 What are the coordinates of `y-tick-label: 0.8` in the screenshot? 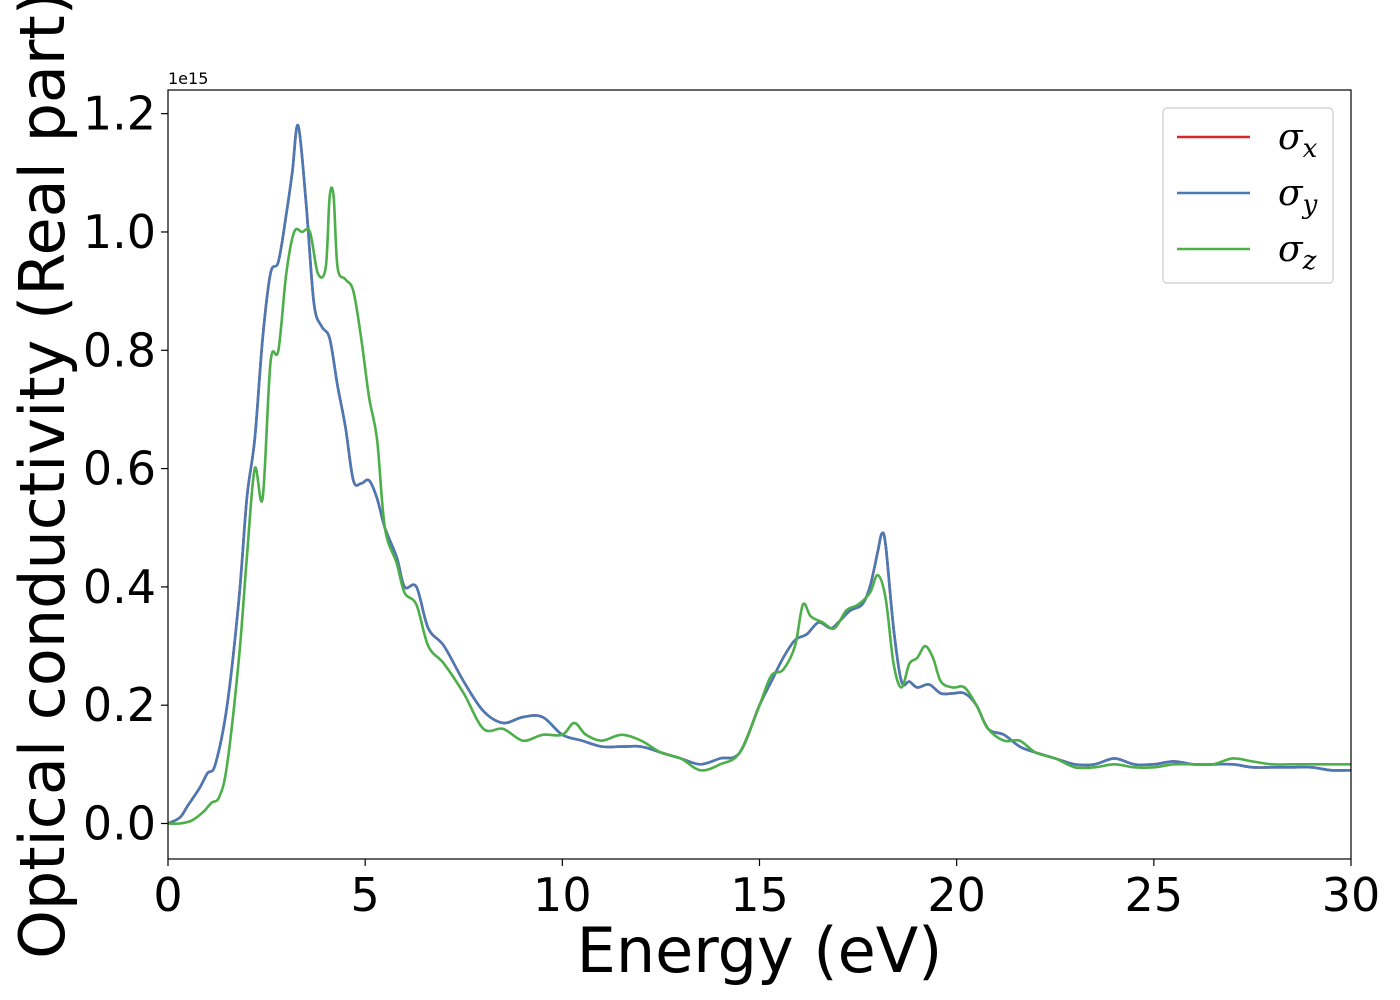 It's located at (119, 350).